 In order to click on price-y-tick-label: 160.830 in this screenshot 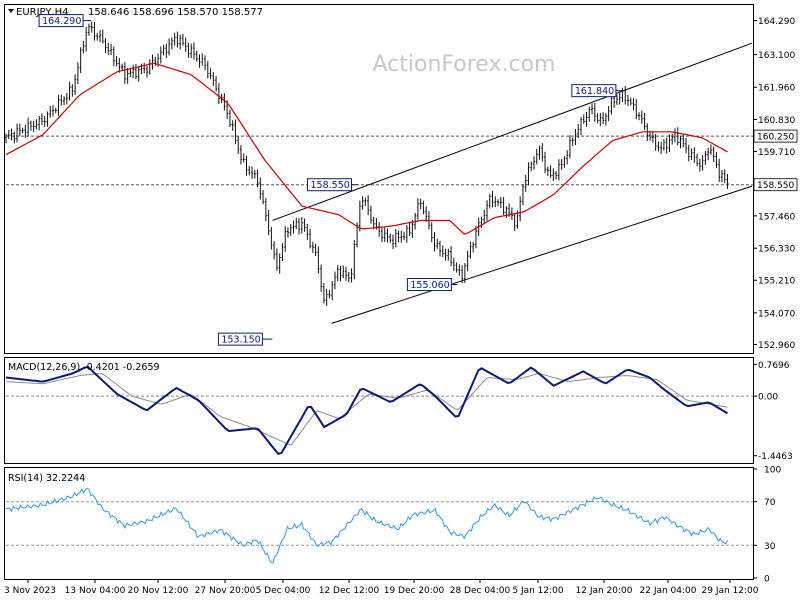, I will do `click(776, 121)`.